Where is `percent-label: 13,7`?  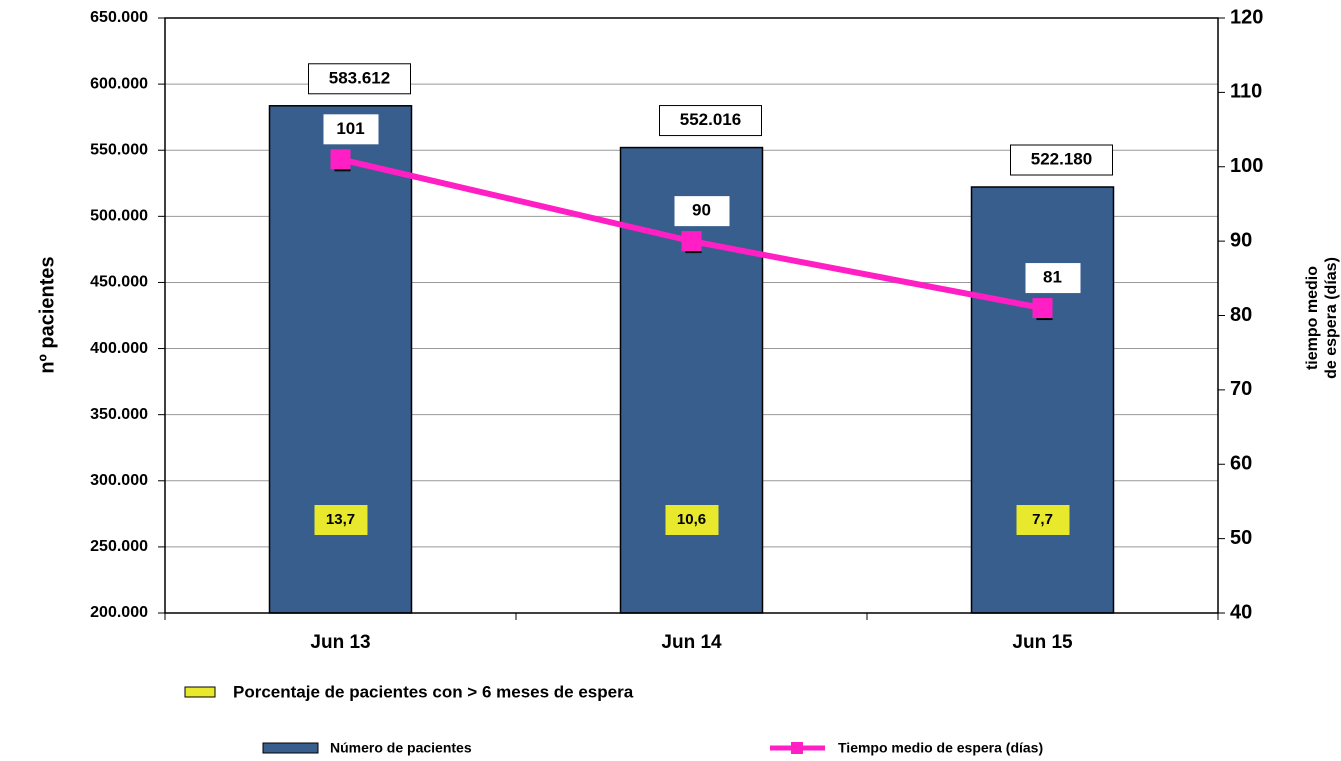
percent-label: 13,7 is located at coordinates (340, 519).